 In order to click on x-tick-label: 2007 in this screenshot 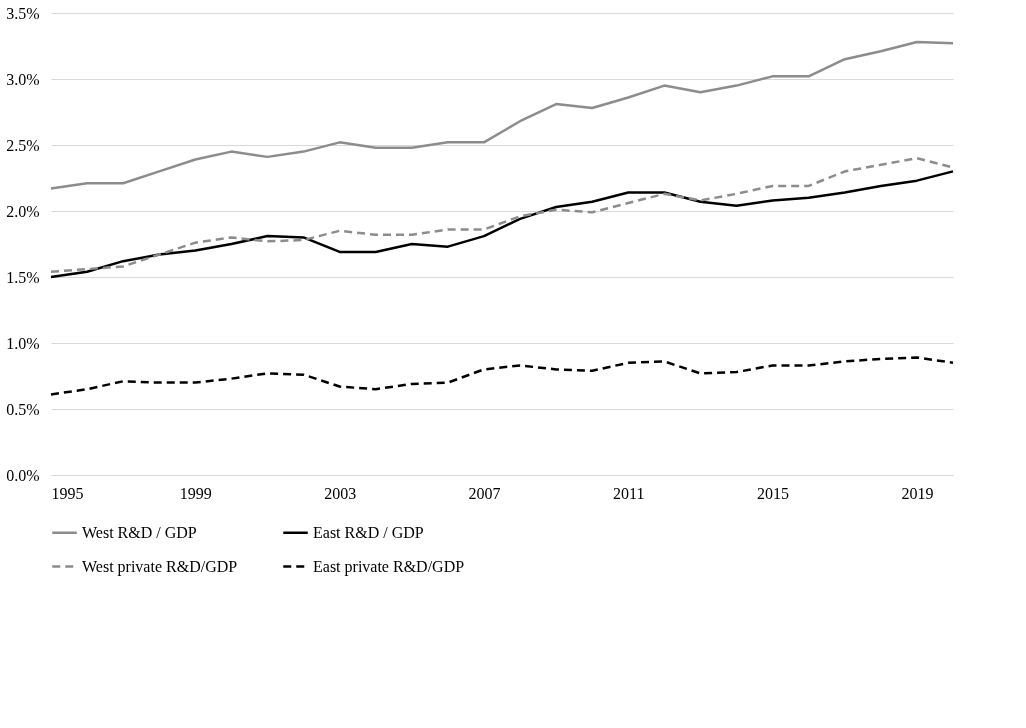, I will do `click(484, 493)`.